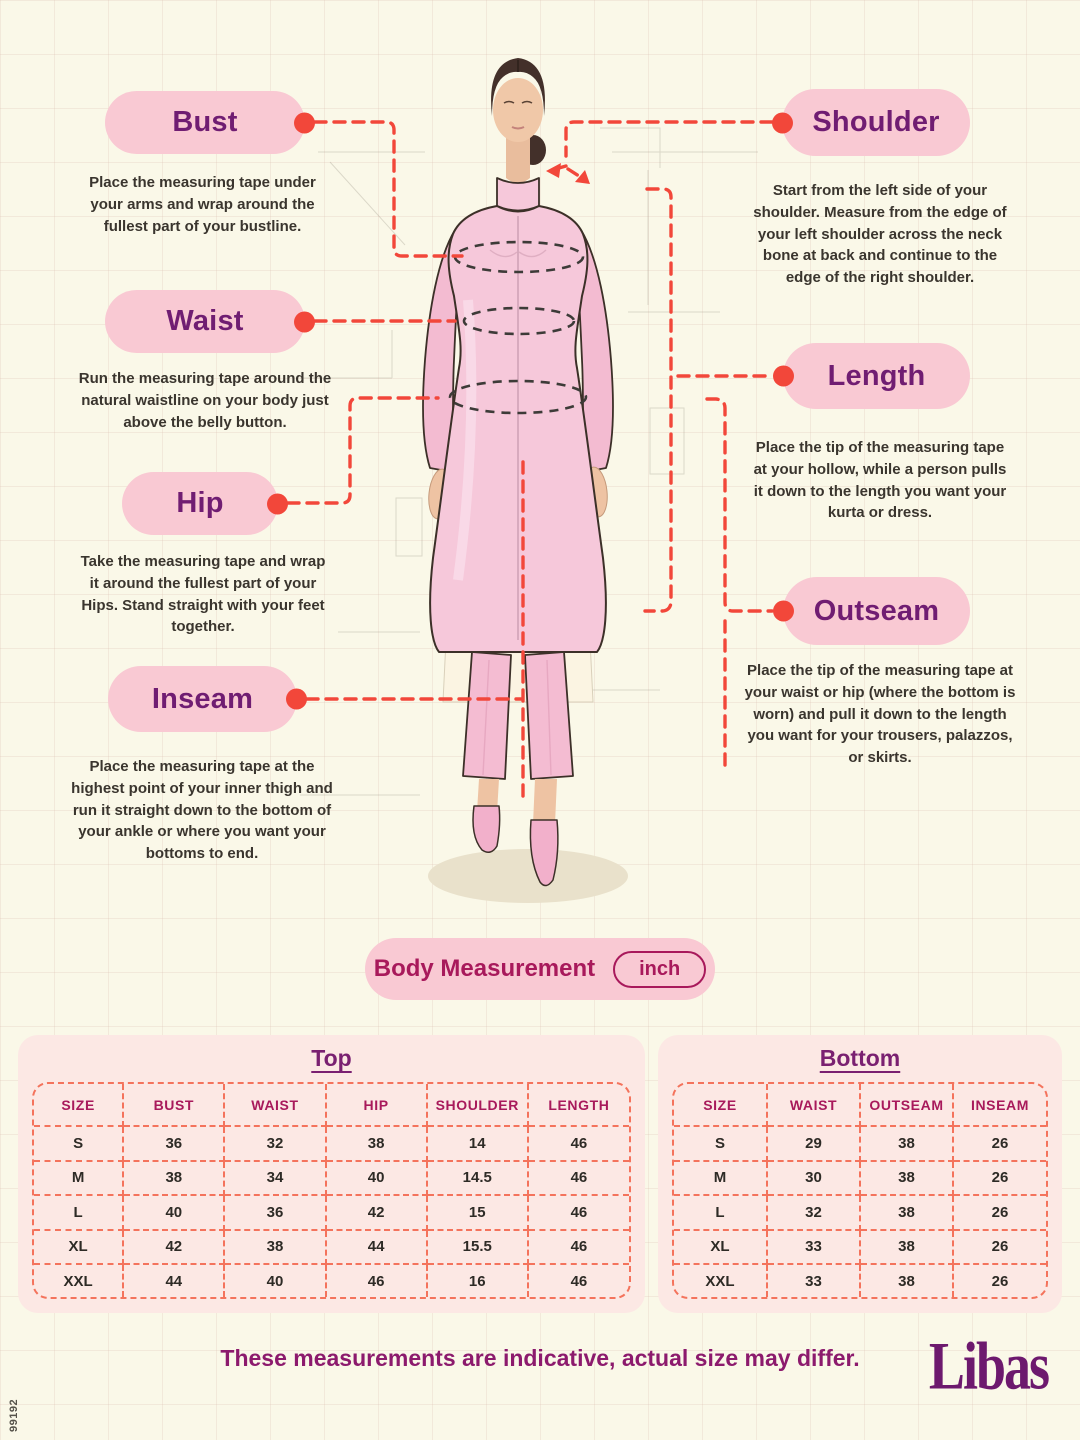 This screenshot has height=1440, width=1080. I want to click on bust-label: Bust, so click(205, 122).